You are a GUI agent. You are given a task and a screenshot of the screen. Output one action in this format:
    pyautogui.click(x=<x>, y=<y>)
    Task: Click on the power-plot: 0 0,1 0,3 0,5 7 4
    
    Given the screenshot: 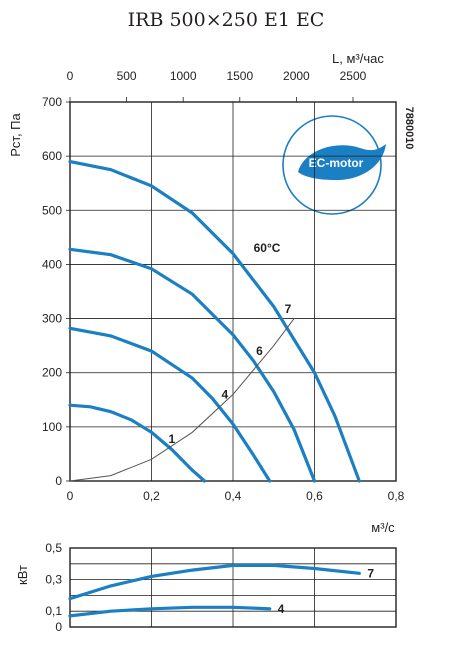 What is the action you would take?
    pyautogui.click(x=221, y=587)
    